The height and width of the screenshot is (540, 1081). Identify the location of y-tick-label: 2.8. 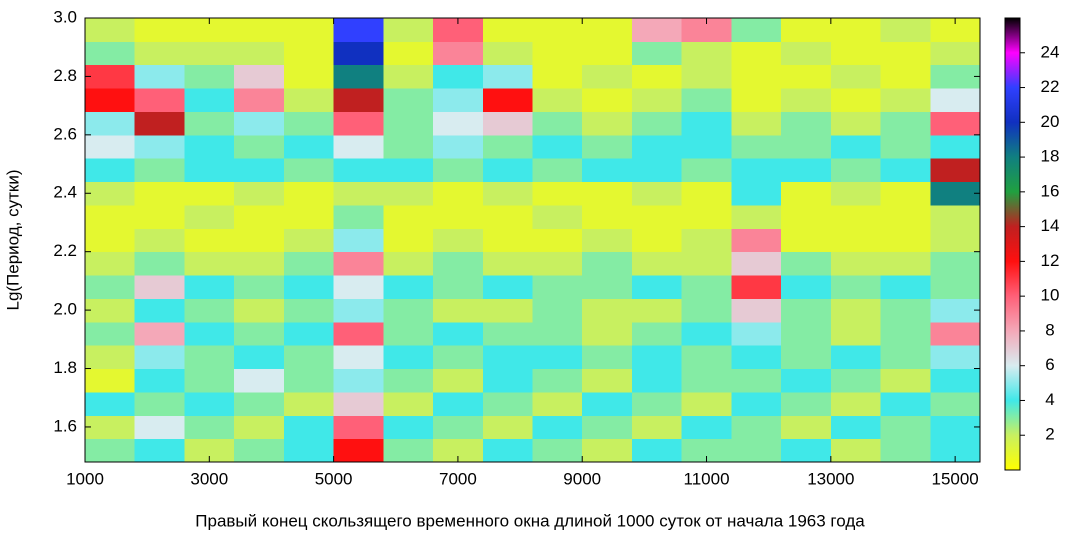
(65, 75).